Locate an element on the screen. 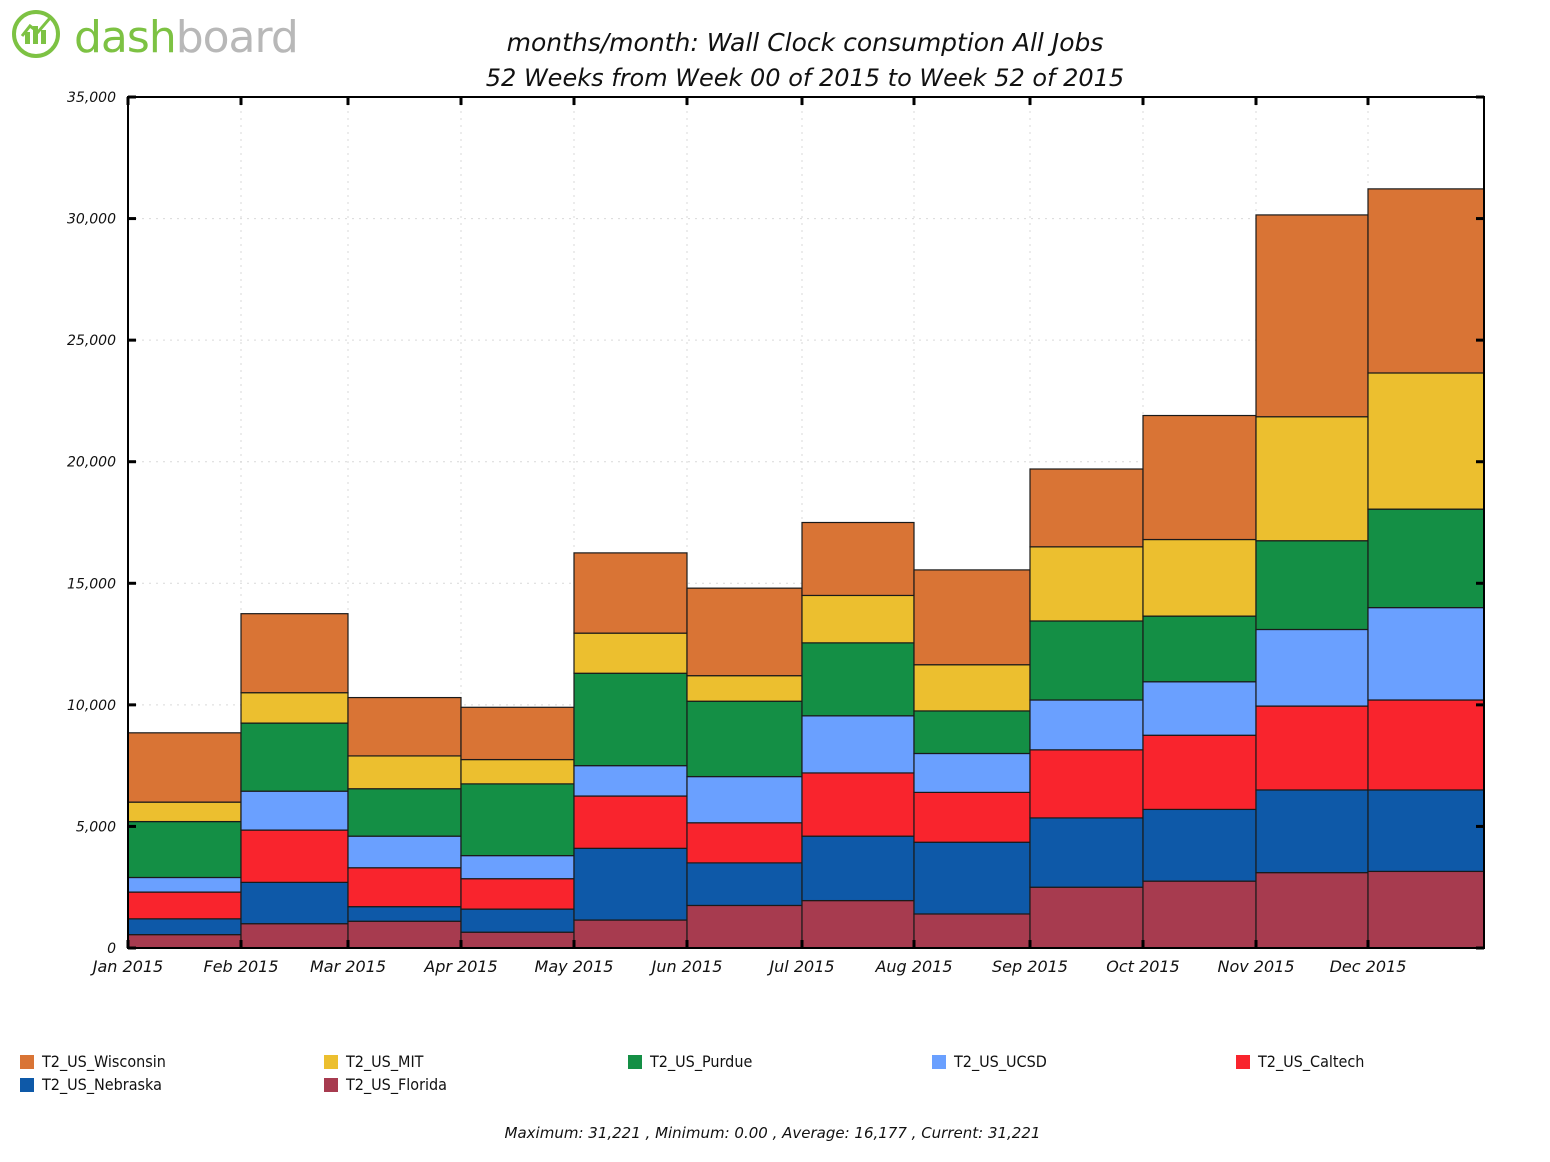 The width and height of the screenshot is (1550, 1162). x-tick-label-4: May 2015 is located at coordinates (574, 966).